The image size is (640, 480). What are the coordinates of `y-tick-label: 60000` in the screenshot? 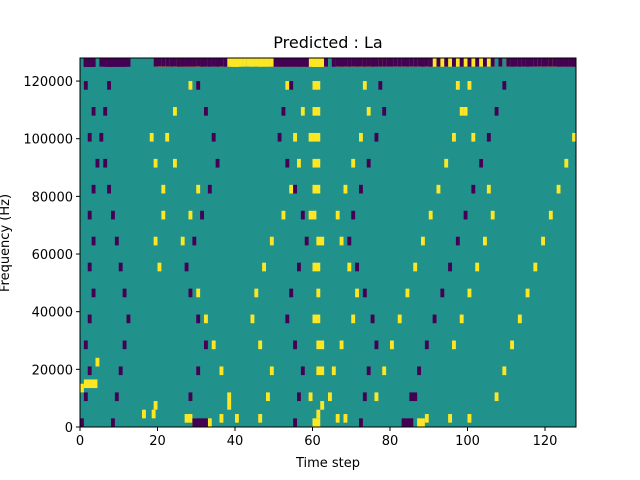 It's located at (52, 255).